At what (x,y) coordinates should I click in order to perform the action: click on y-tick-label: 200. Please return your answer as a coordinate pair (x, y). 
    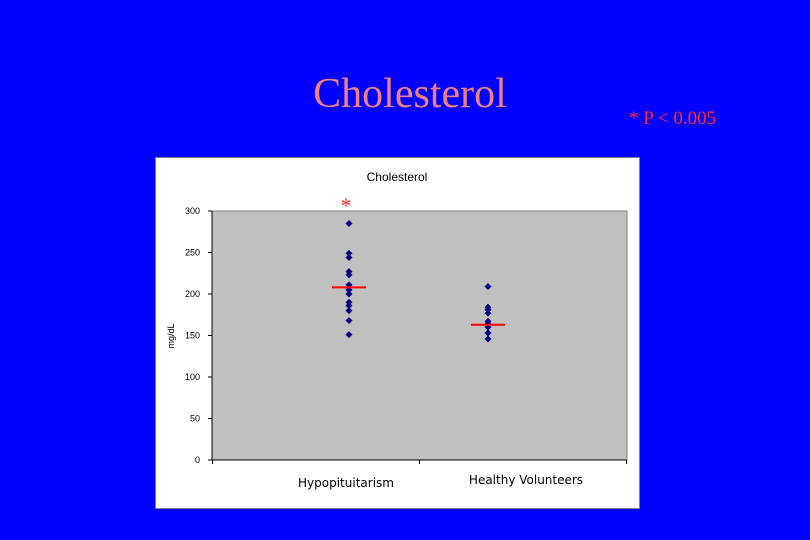
    Looking at the image, I should click on (192, 294).